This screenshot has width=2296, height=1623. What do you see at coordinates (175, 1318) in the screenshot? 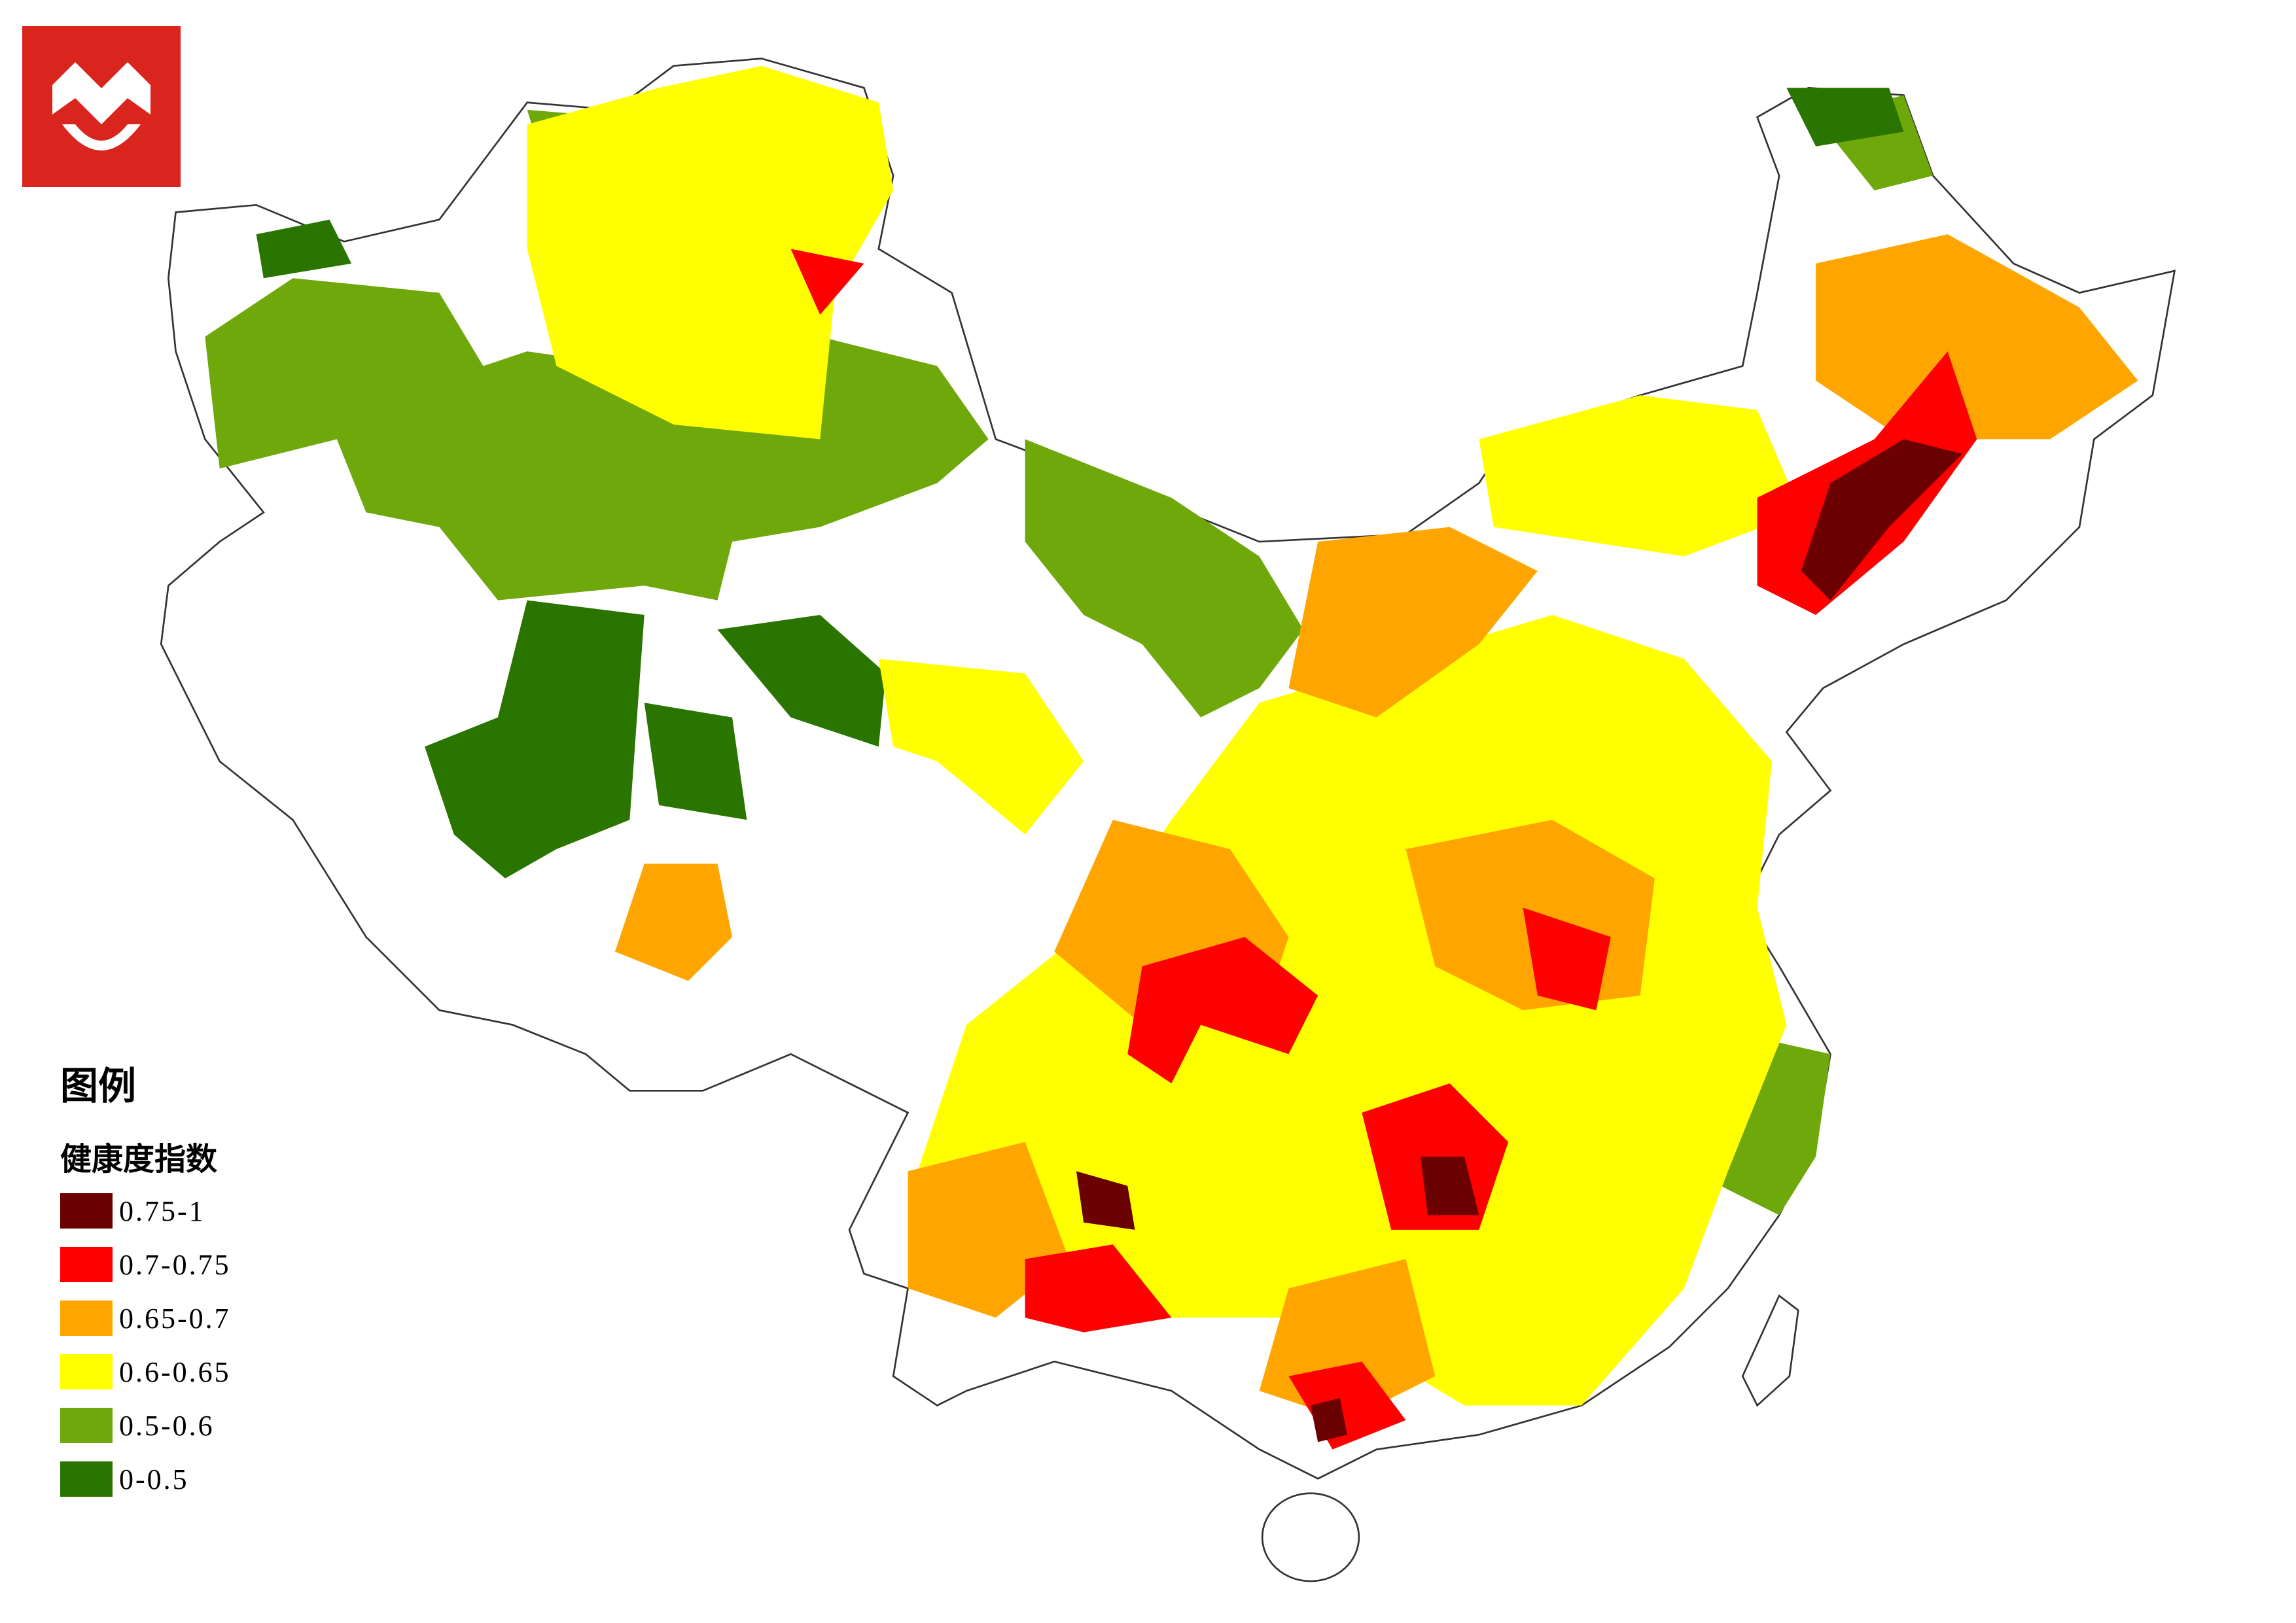
I see `legend-label: 0.65-0.7` at bounding box center [175, 1318].